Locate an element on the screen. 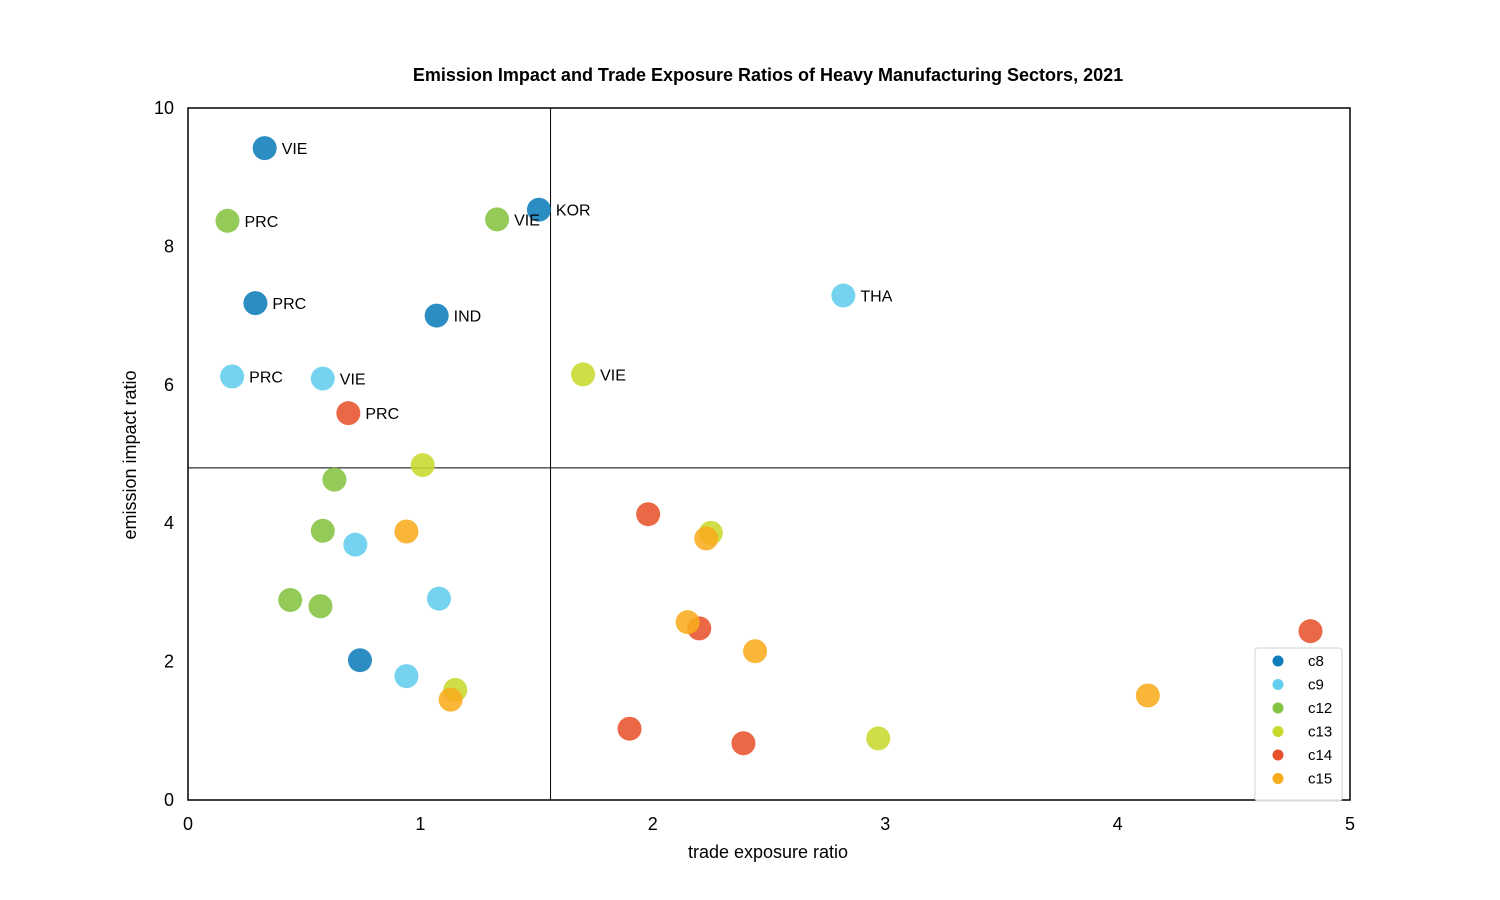 This screenshot has width=1500, height=900. y-tick-label: 4 is located at coordinates (169, 523).